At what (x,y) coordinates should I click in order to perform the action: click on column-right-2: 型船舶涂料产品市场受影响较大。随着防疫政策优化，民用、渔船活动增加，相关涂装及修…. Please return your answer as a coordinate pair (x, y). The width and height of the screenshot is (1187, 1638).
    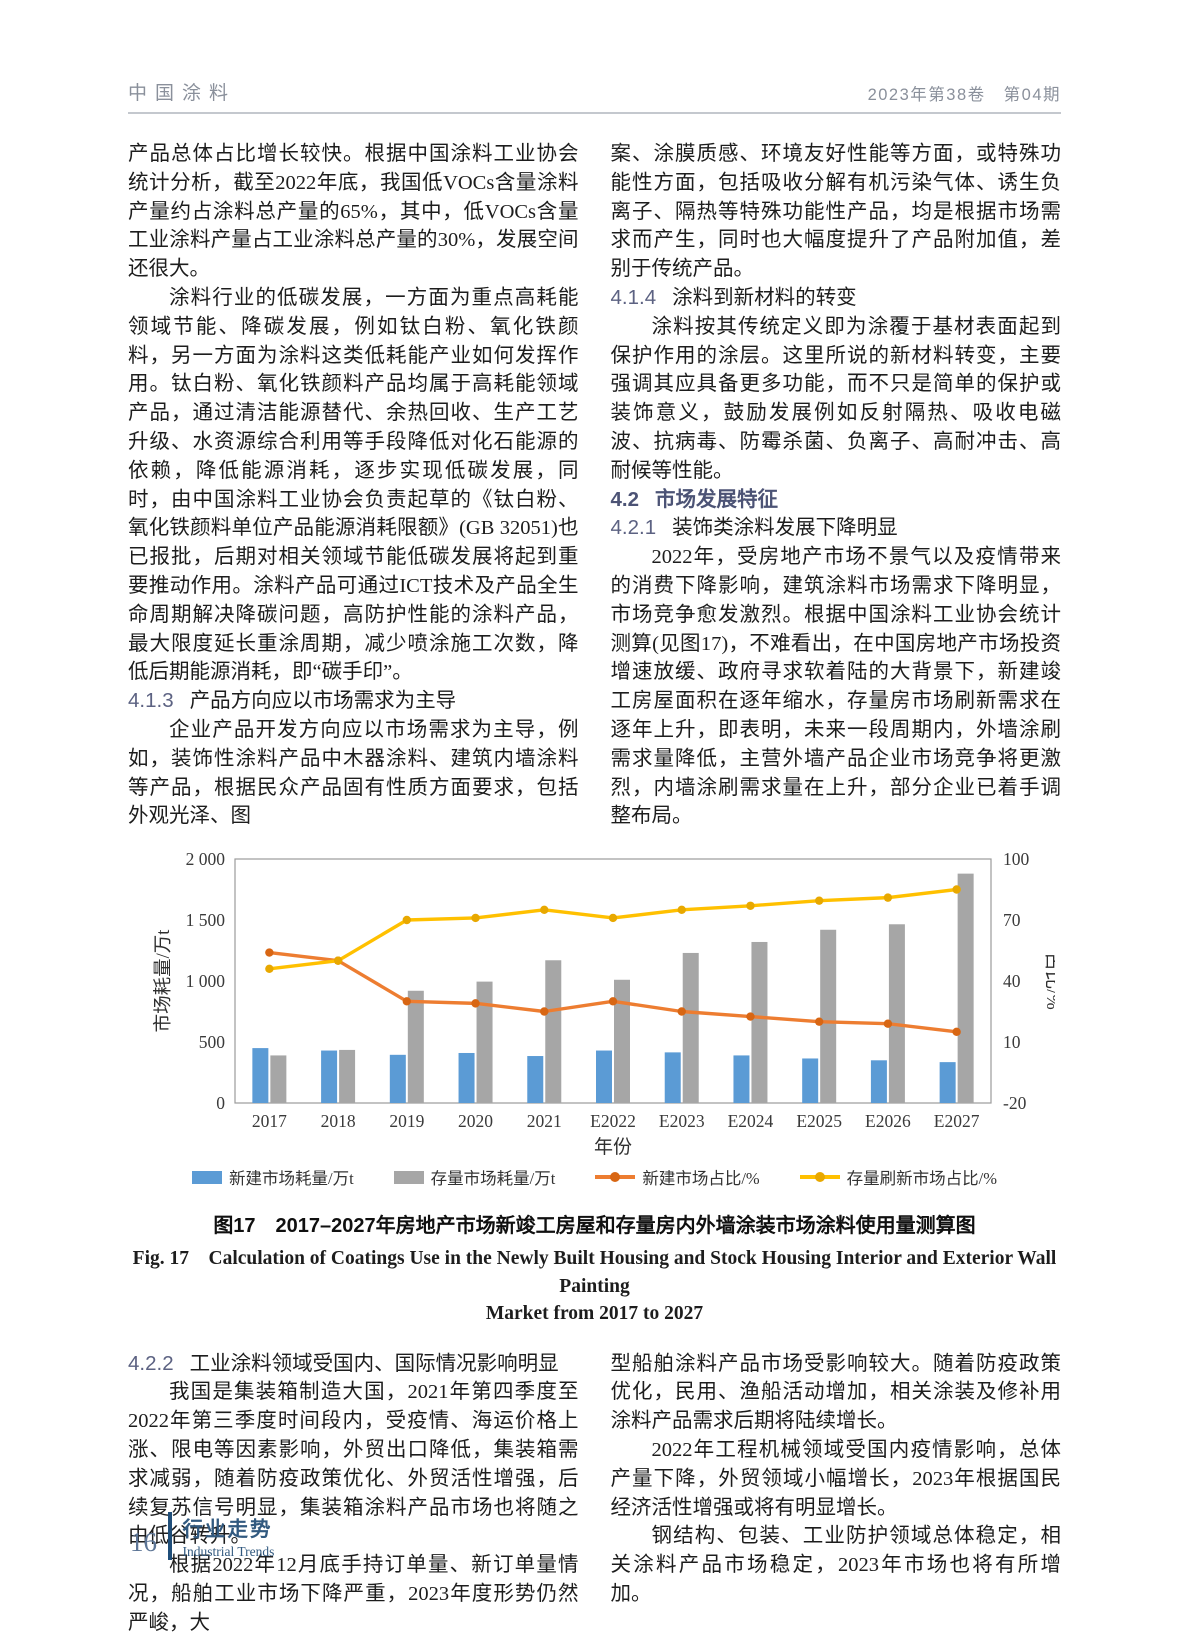
    Looking at the image, I should click on (836, 1494).